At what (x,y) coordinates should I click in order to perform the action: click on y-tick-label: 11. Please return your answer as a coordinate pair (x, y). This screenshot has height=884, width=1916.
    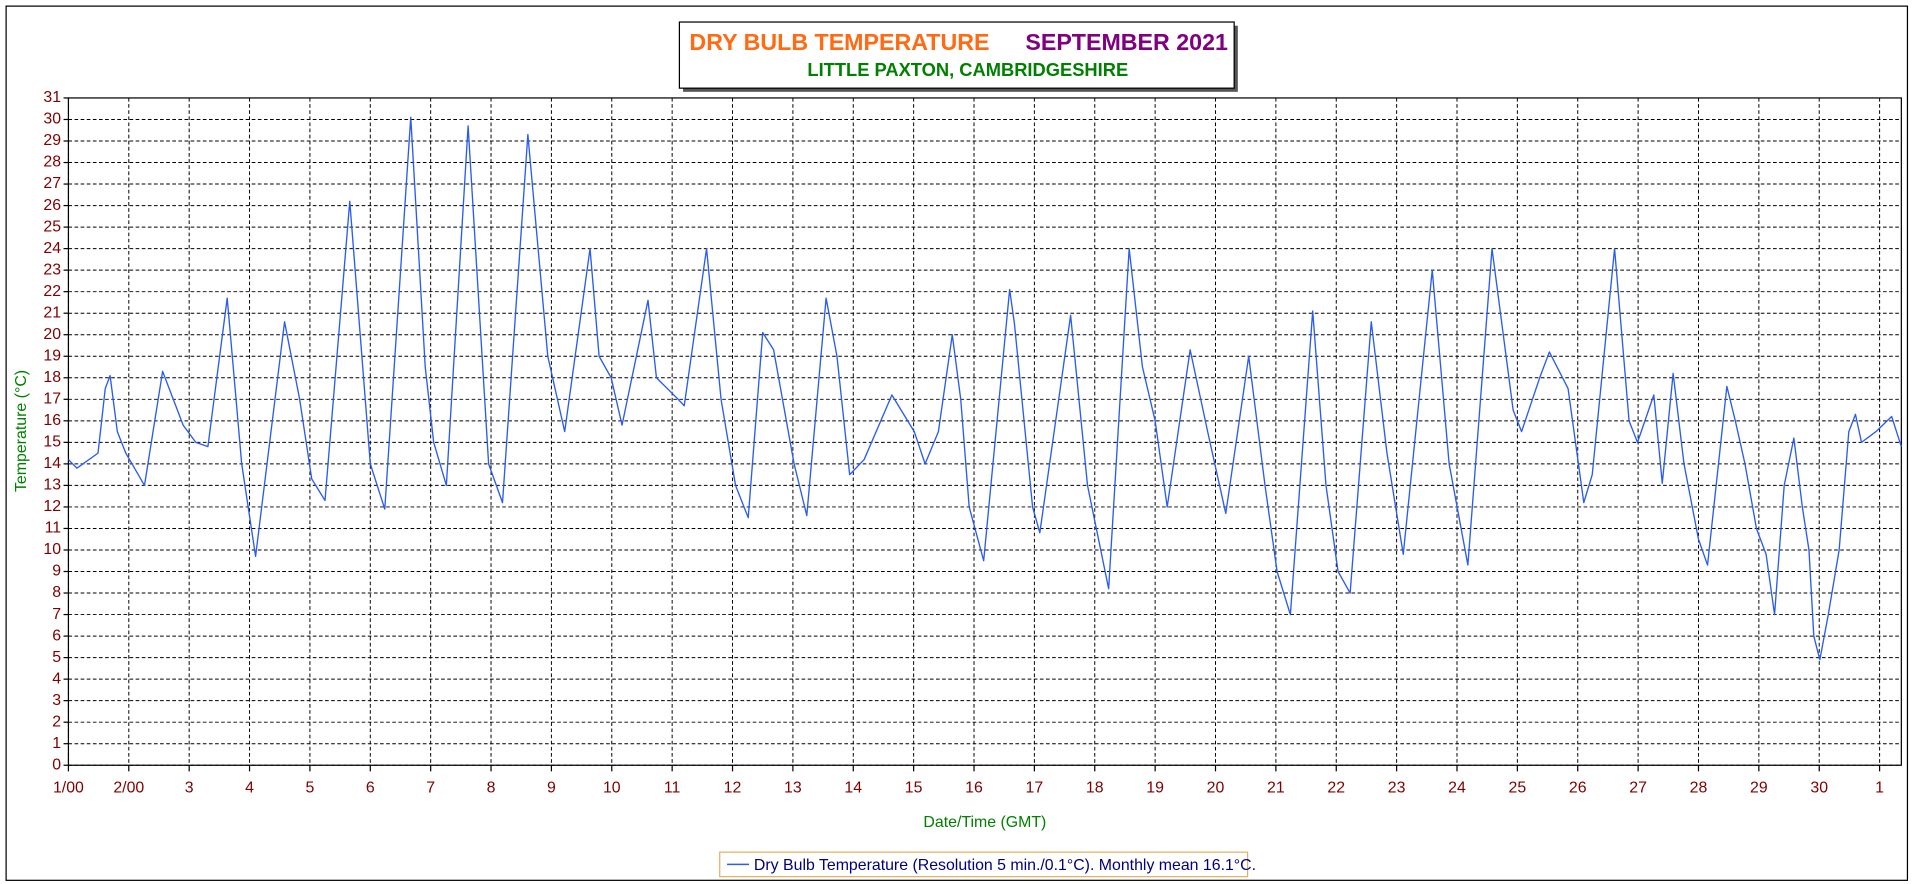
    Looking at the image, I should click on (53, 528).